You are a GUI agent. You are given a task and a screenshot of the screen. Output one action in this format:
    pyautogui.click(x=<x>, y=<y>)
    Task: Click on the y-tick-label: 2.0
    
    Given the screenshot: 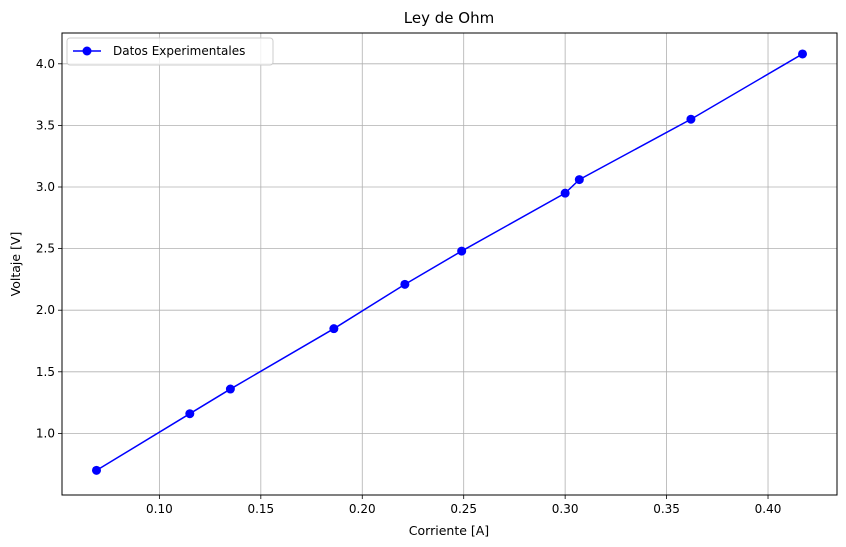 What is the action you would take?
    pyautogui.click(x=45, y=310)
    